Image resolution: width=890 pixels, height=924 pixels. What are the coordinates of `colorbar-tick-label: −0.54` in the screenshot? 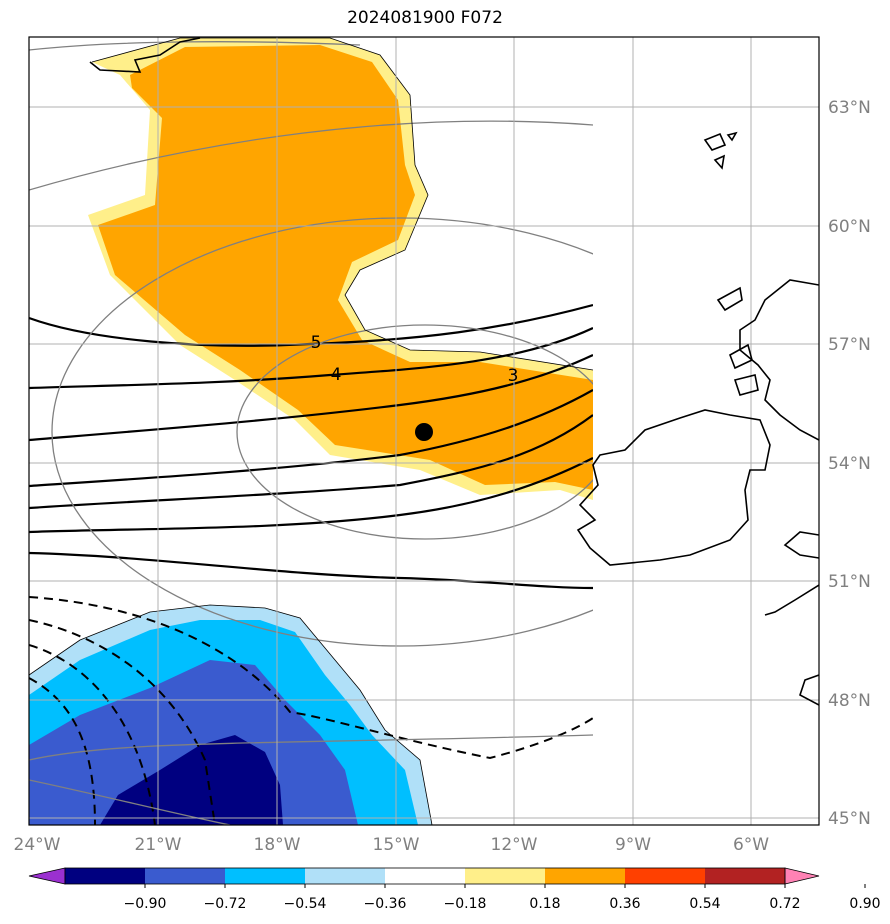 It's located at (305, 904).